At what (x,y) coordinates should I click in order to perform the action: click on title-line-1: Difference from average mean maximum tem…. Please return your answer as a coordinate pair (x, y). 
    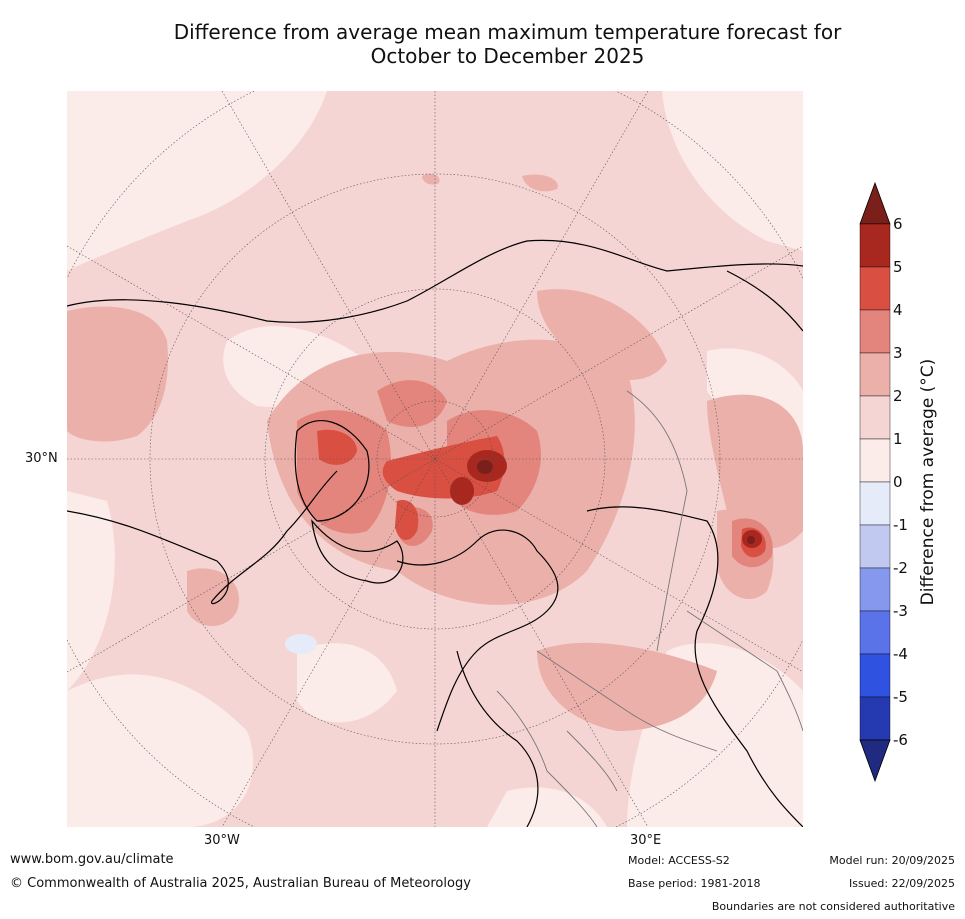
    Looking at the image, I should click on (507, 32).